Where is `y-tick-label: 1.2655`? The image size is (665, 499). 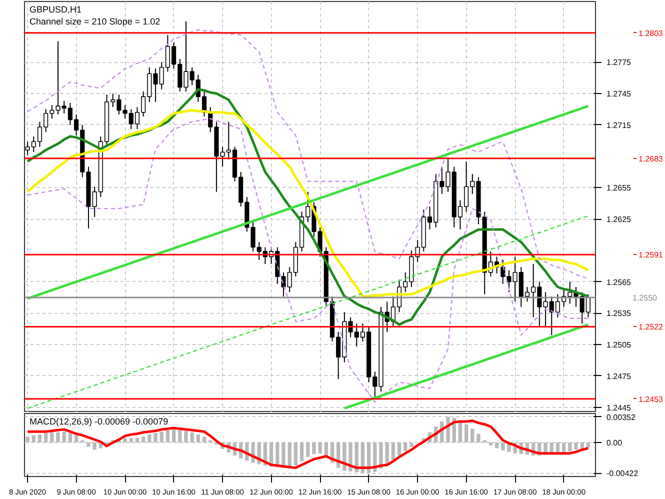 y-tick-label: 1.2655 is located at coordinates (619, 188).